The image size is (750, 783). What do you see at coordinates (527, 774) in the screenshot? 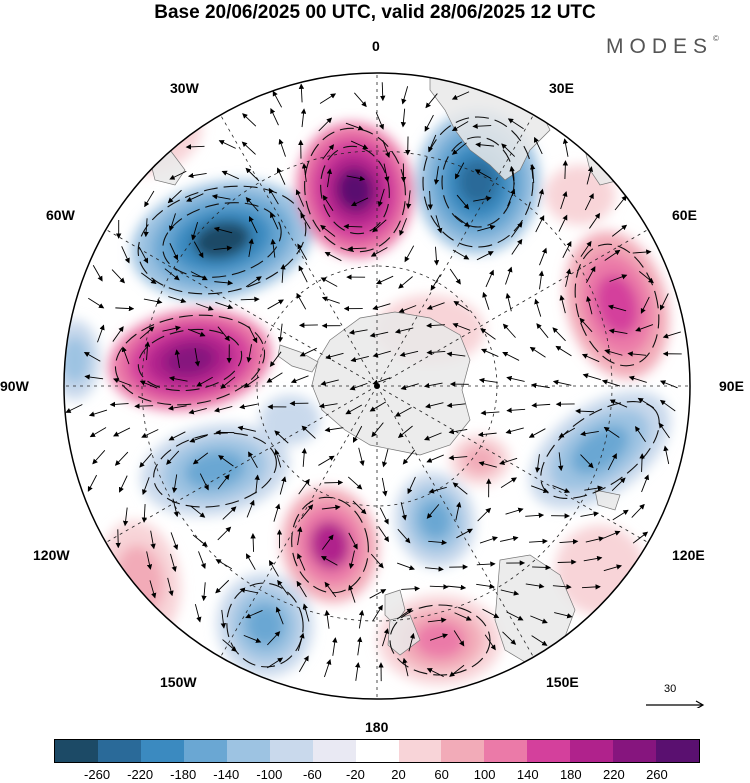
I see `colorbar-tick-label: 140` at bounding box center [527, 774].